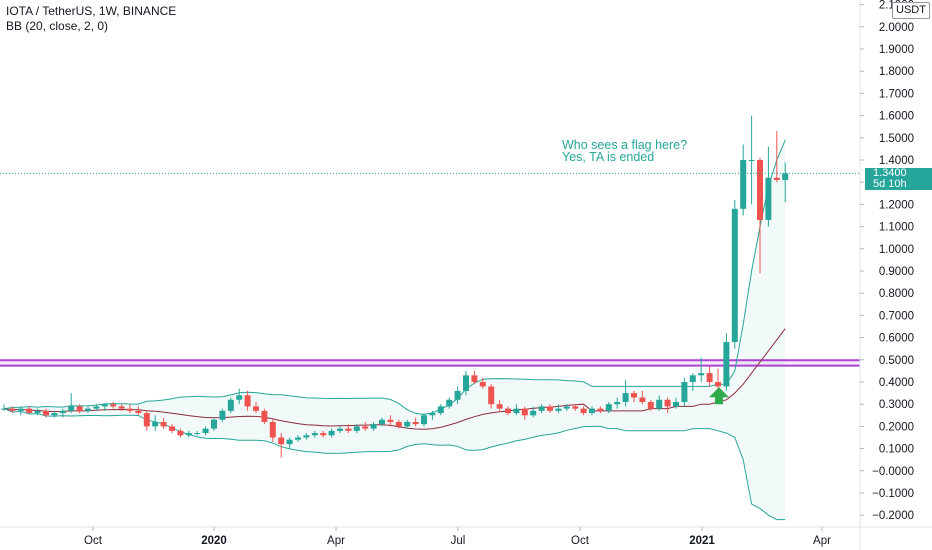  What do you see at coordinates (911, 10) in the screenshot?
I see `currency-button: USDT` at bounding box center [911, 10].